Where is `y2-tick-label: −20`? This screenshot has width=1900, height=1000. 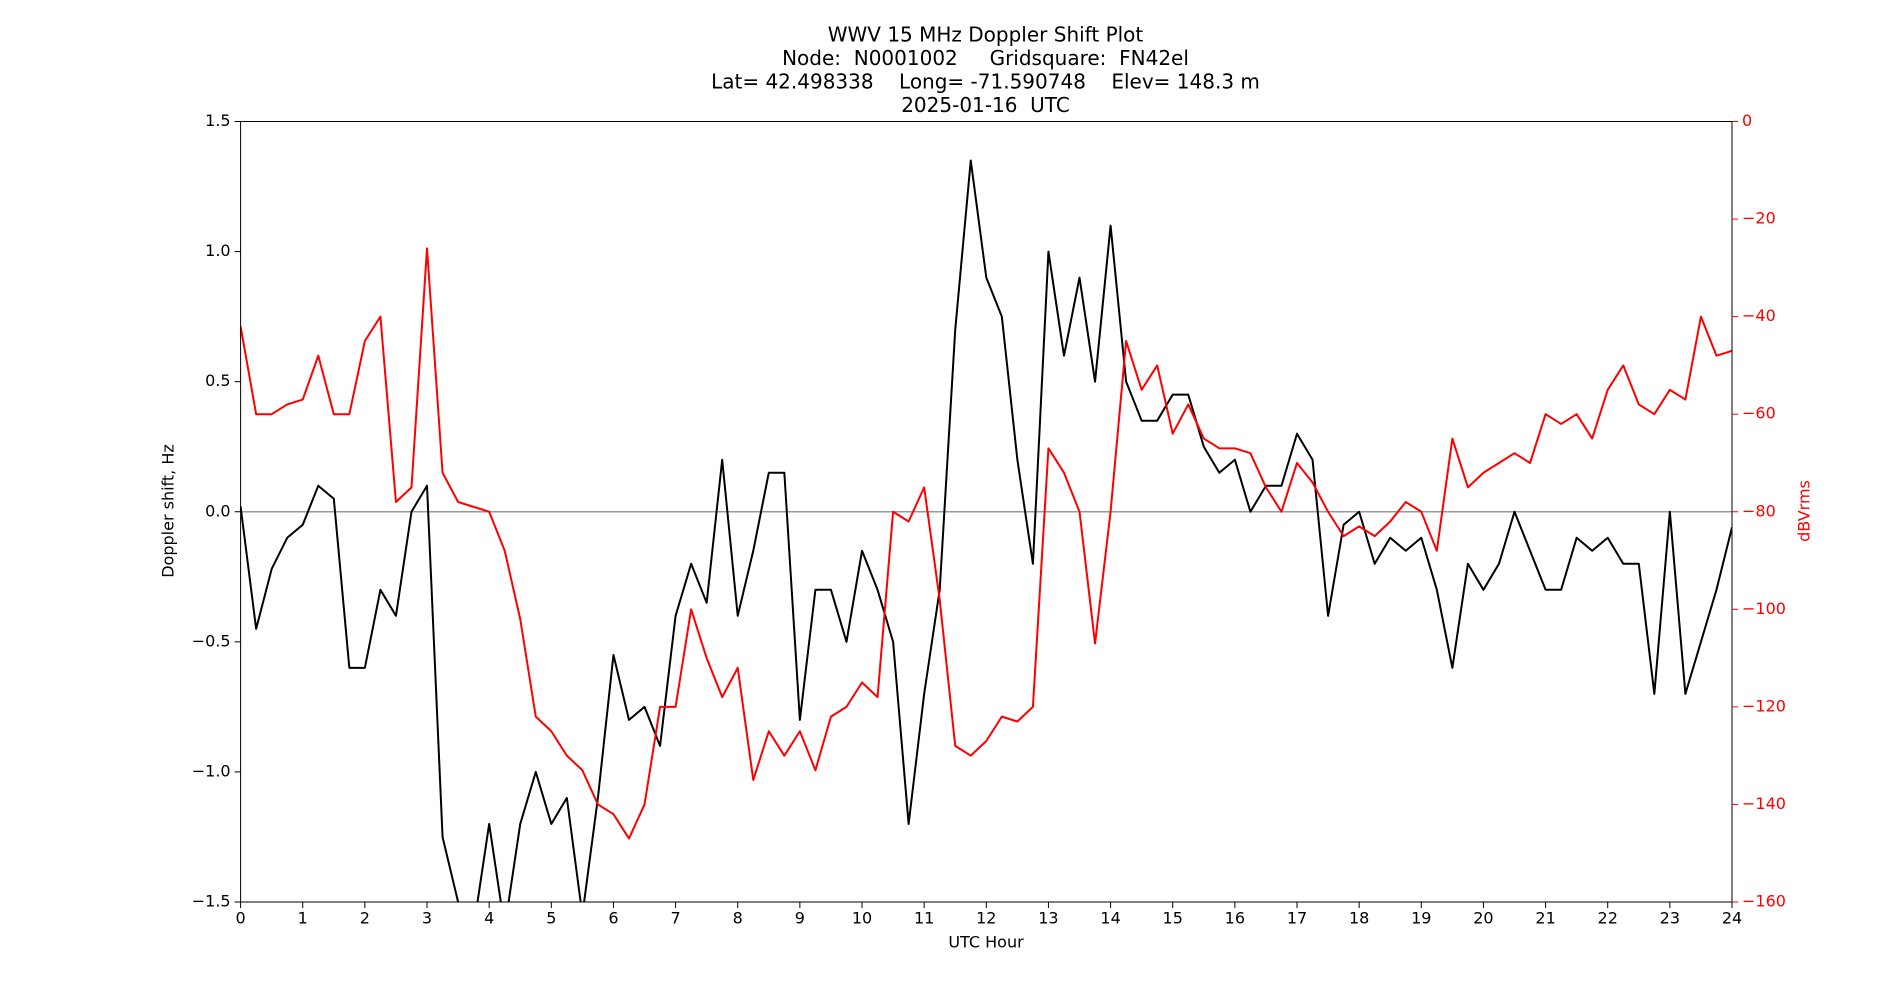 y2-tick-label: −20 is located at coordinates (1759, 218).